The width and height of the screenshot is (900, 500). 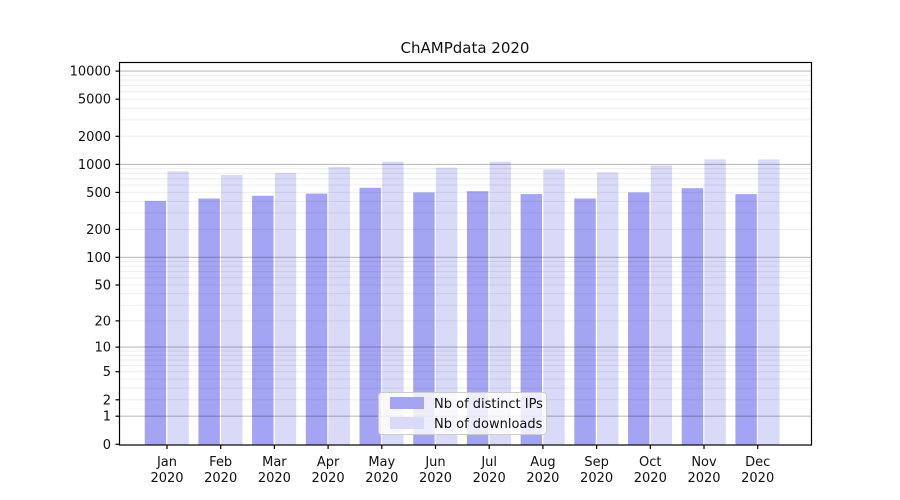 What do you see at coordinates (107, 445) in the screenshot?
I see `y-tick-label-0: 0` at bounding box center [107, 445].